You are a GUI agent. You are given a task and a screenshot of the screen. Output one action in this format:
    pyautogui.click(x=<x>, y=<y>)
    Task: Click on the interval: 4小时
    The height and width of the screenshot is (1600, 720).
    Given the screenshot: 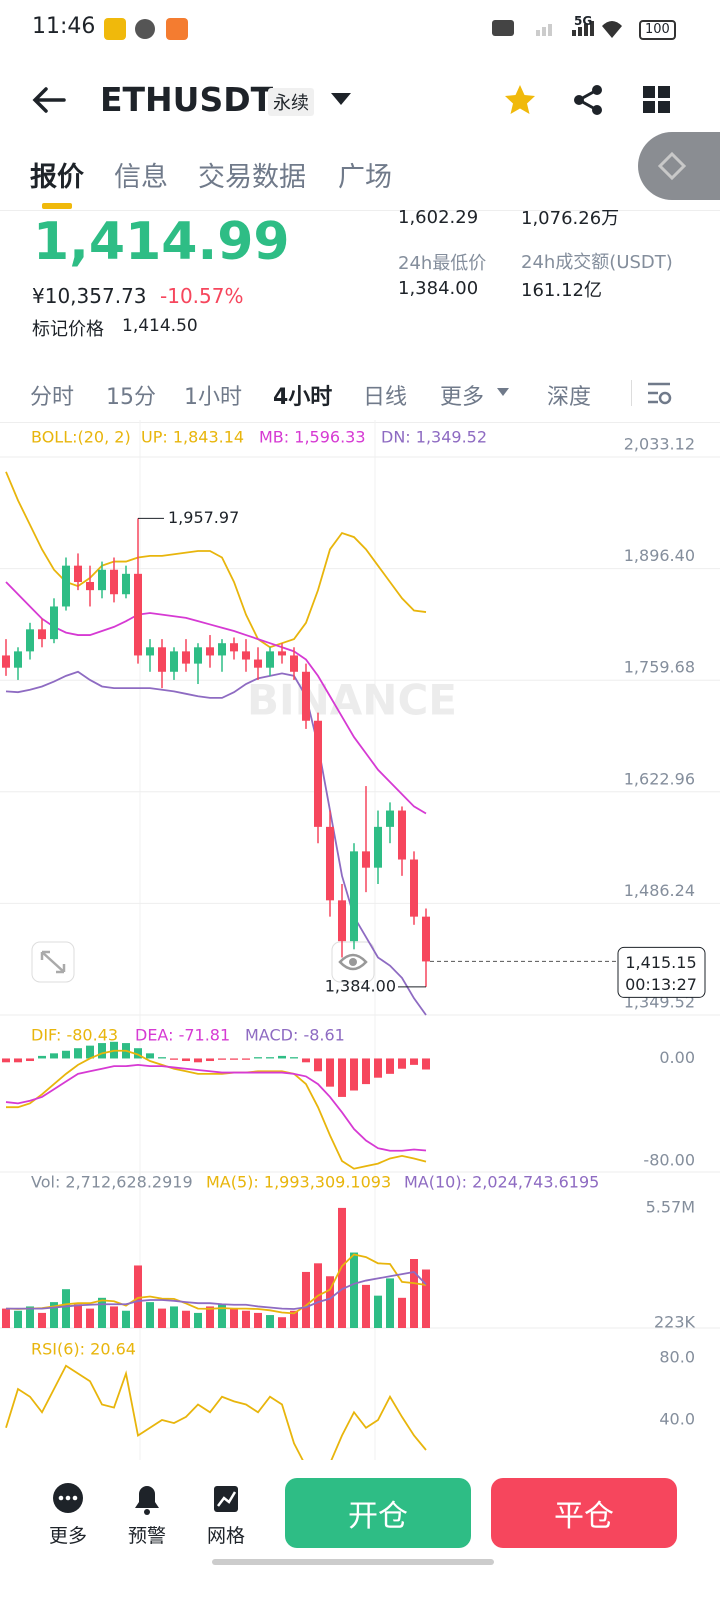 What is the action you would take?
    pyautogui.click(x=303, y=397)
    